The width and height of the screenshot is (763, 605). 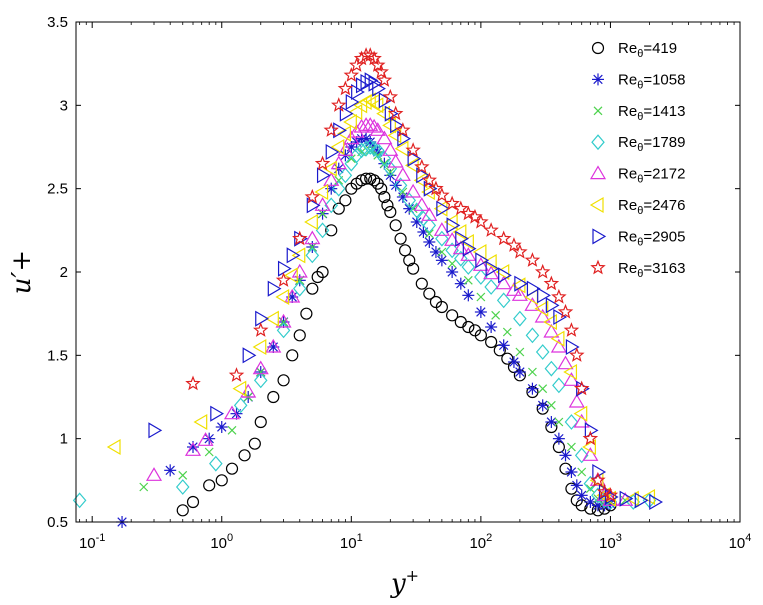 What do you see at coordinates (57, 189) in the screenshot?
I see `y-tick-label: 2.5` at bounding box center [57, 189].